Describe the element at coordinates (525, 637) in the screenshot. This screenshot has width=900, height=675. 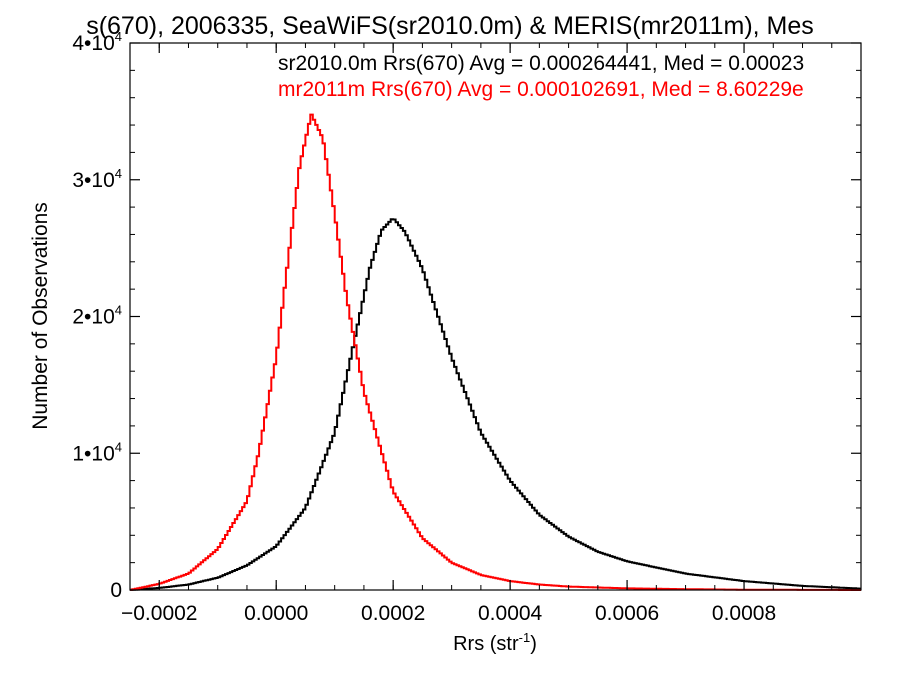
I see `x-axis-label-superscript: -1` at that location.